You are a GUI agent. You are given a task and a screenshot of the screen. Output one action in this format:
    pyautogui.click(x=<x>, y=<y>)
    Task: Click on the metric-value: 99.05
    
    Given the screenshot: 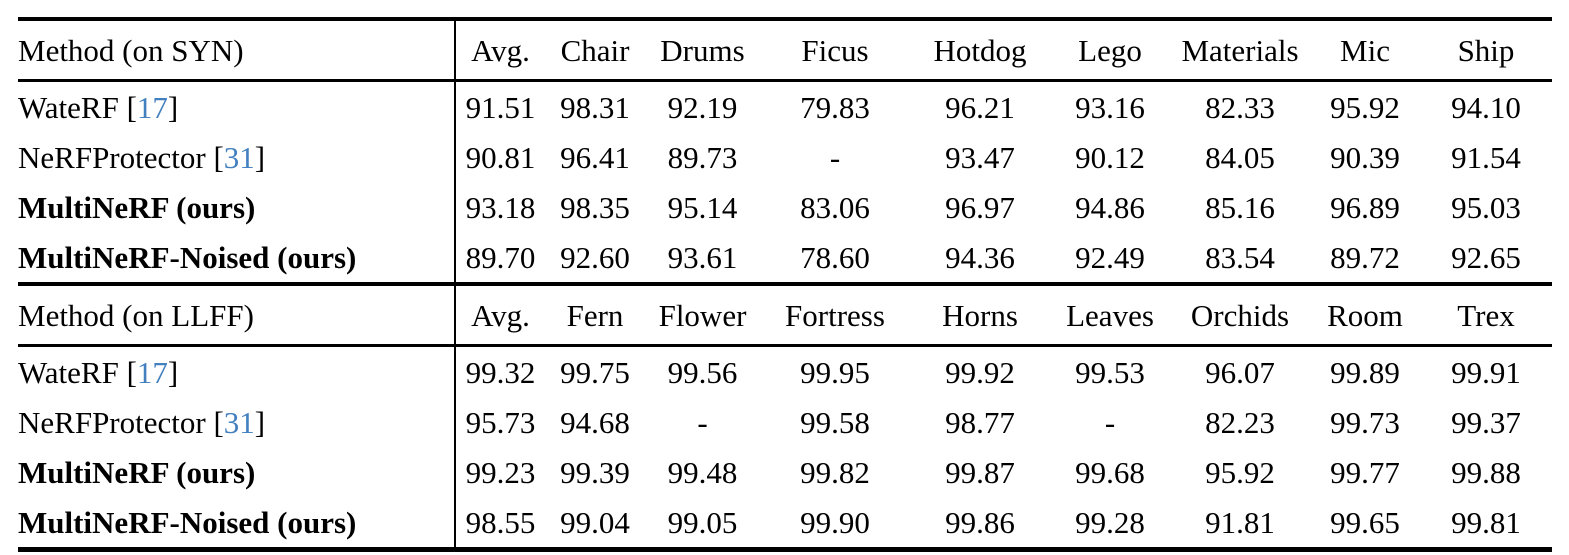 What is the action you would take?
    pyautogui.click(x=702, y=522)
    